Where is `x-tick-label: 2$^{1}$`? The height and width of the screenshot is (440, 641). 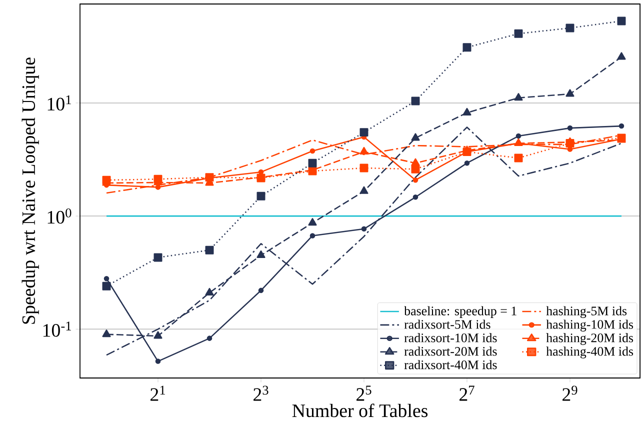 x-tick-label: 2$^{1}$ is located at coordinates (157, 393).